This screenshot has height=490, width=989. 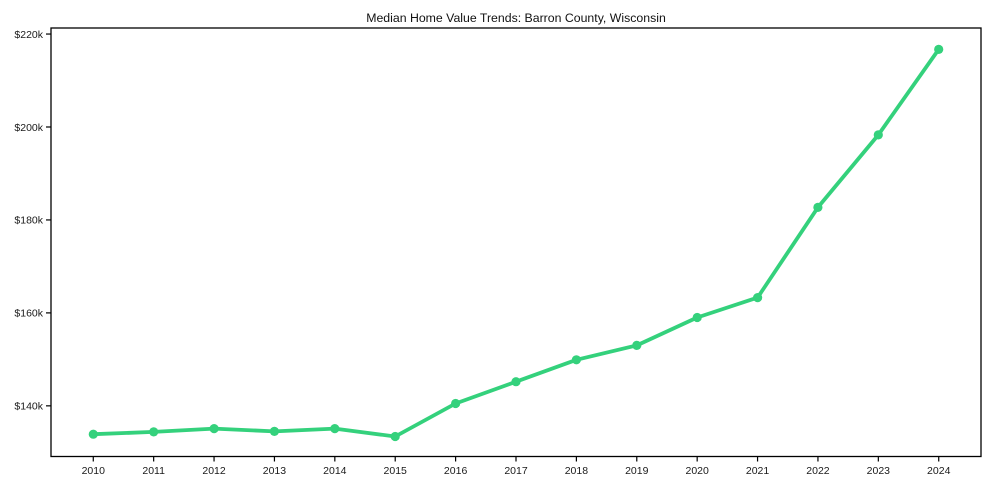 What do you see at coordinates (516, 471) in the screenshot?
I see `x-tick-label: 2017` at bounding box center [516, 471].